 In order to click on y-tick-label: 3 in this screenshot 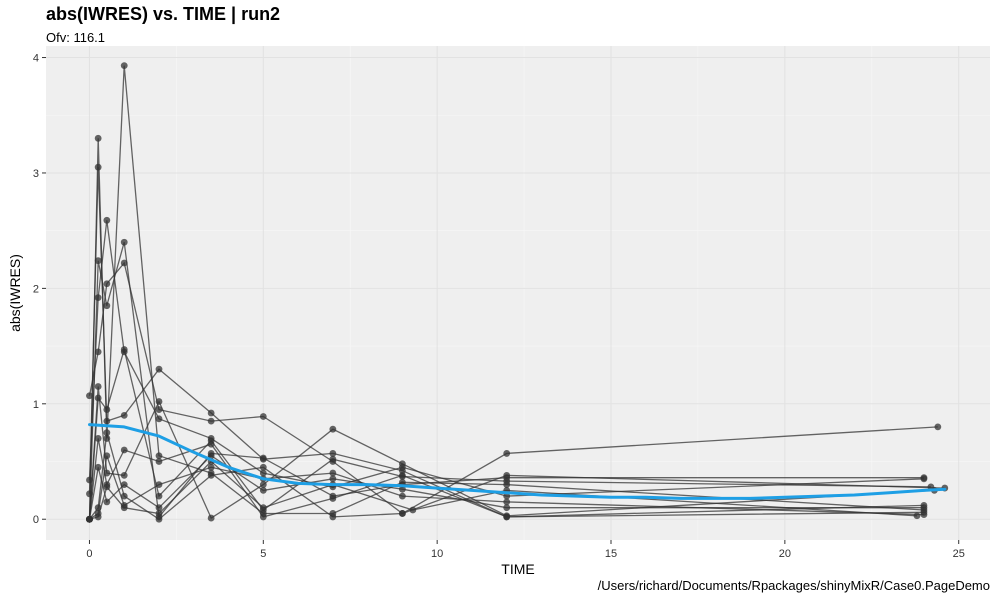, I will do `click(36, 174)`.